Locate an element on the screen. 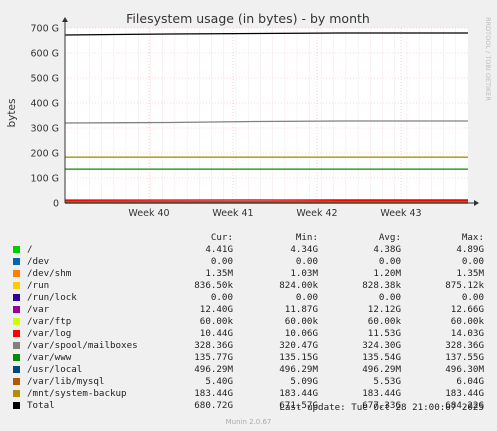 This screenshot has height=431, width=497. legend-min-value: 5.09G is located at coordinates (304, 381).